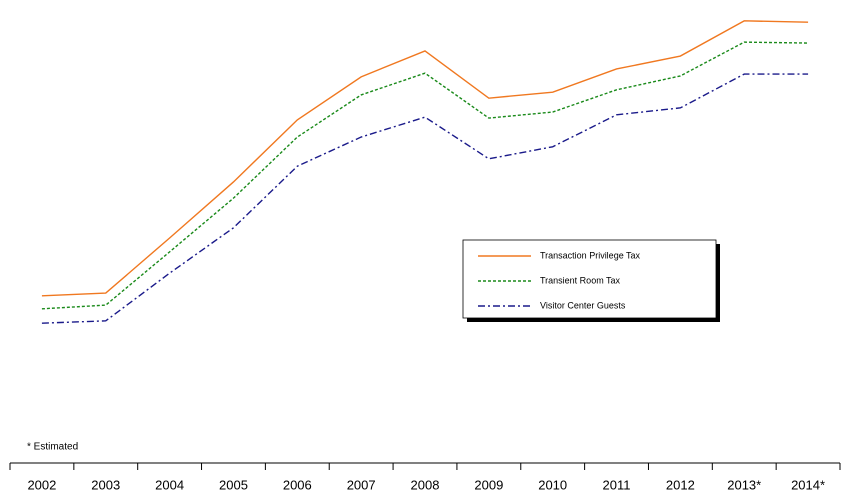 Image resolution: width=848 pixels, height=498 pixels. What do you see at coordinates (169, 484) in the screenshot?
I see `x-tick-label: 2004` at bounding box center [169, 484].